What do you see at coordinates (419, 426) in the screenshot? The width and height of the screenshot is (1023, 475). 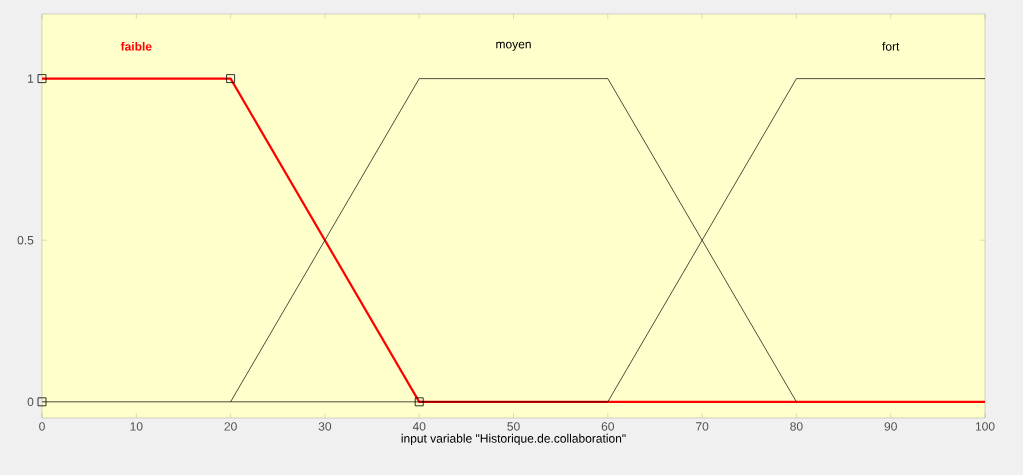 I see `x-tick-label: 40` at bounding box center [419, 426].